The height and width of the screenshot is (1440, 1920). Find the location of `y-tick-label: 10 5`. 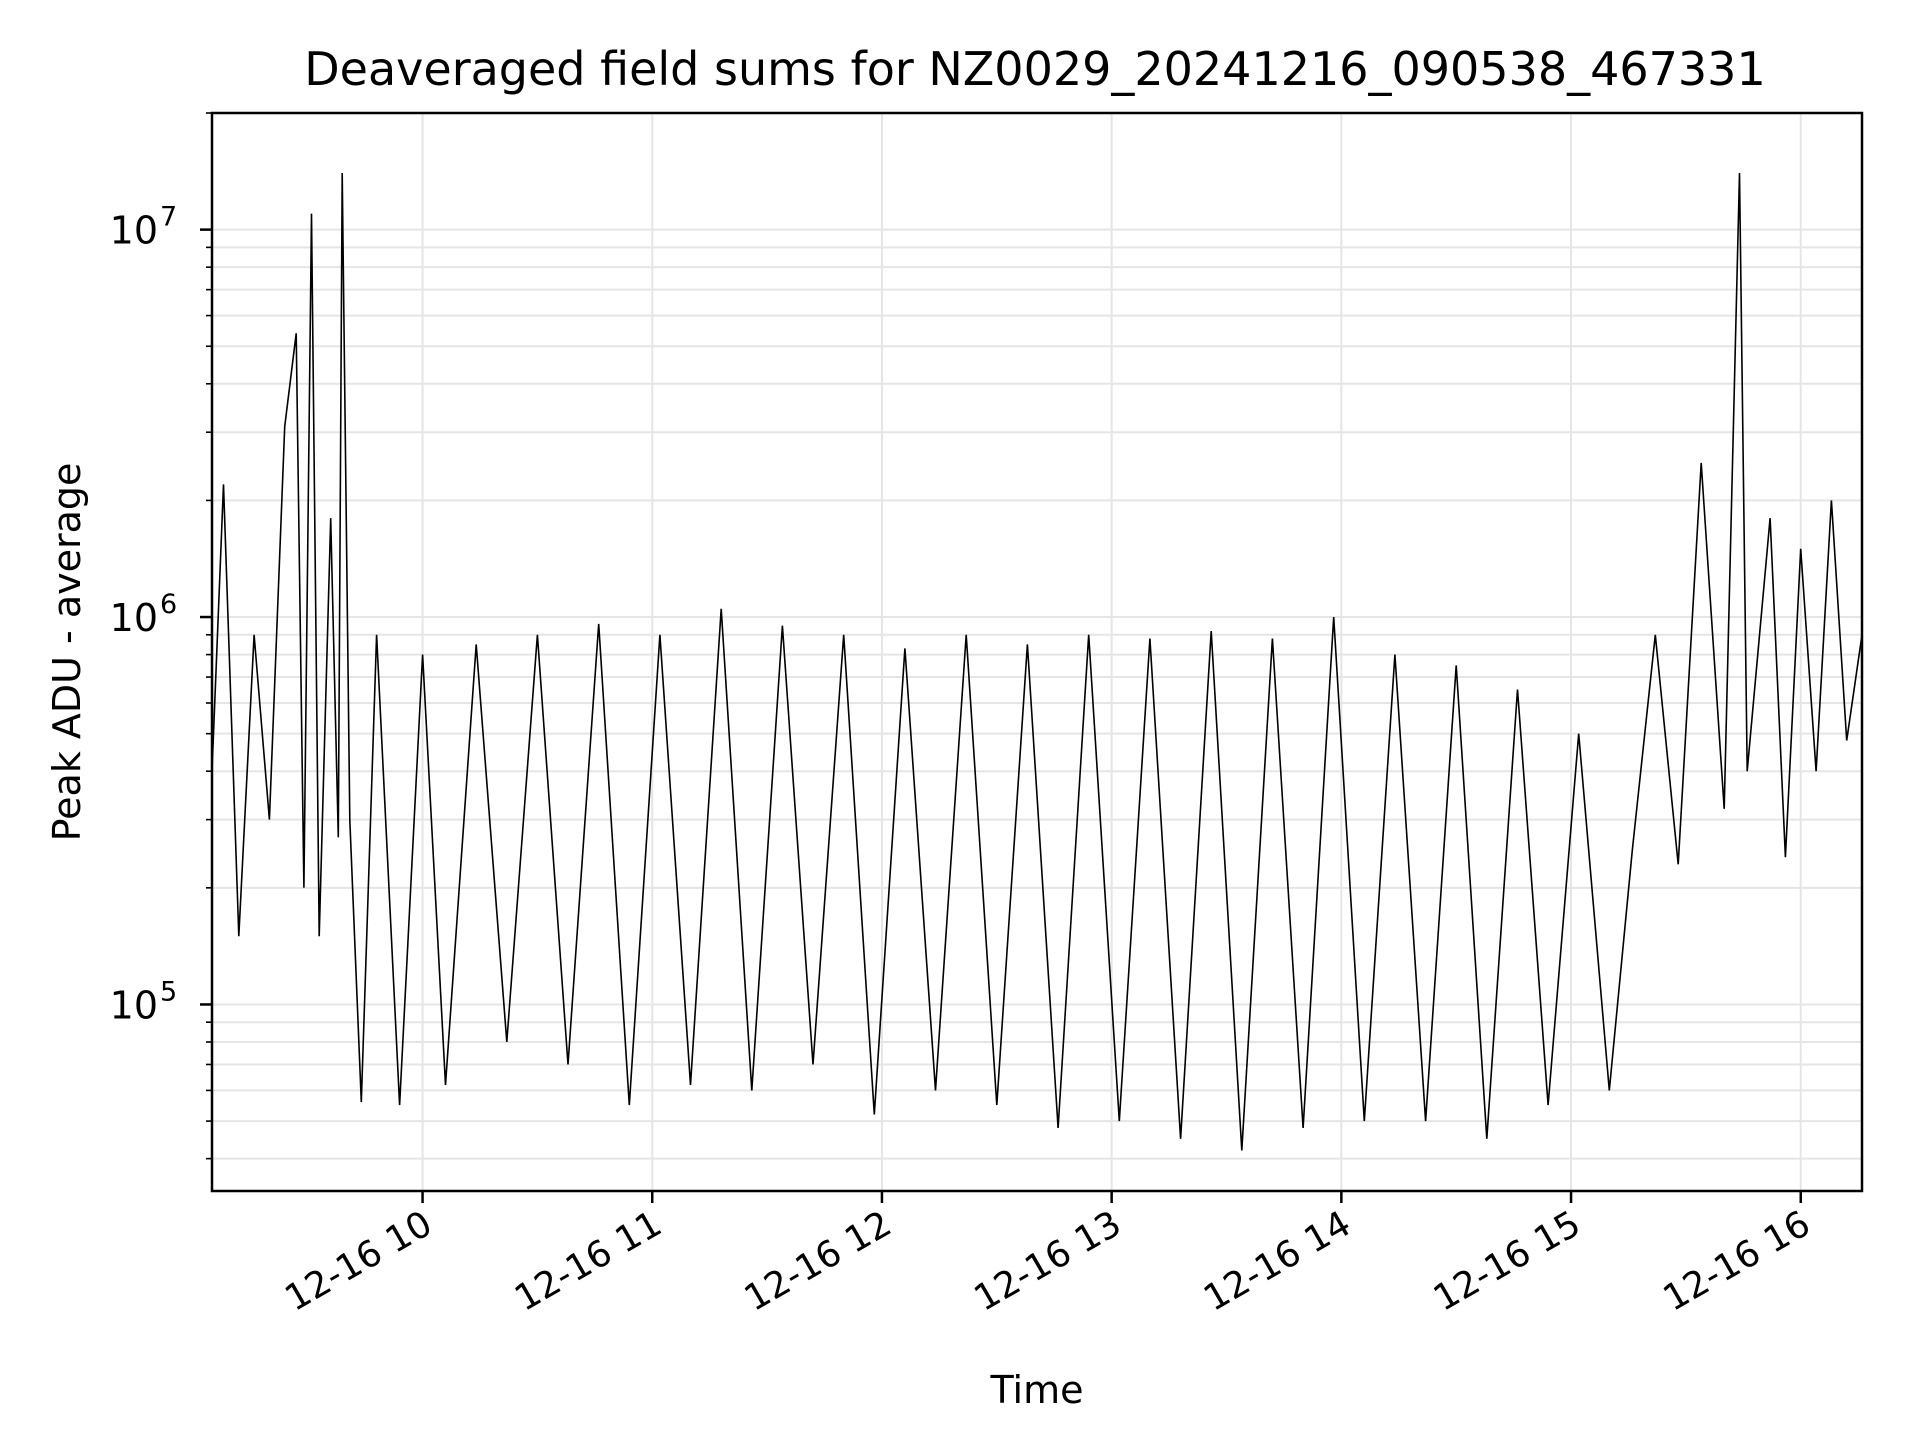

y-tick-label: 10 5 is located at coordinates (144, 1001).